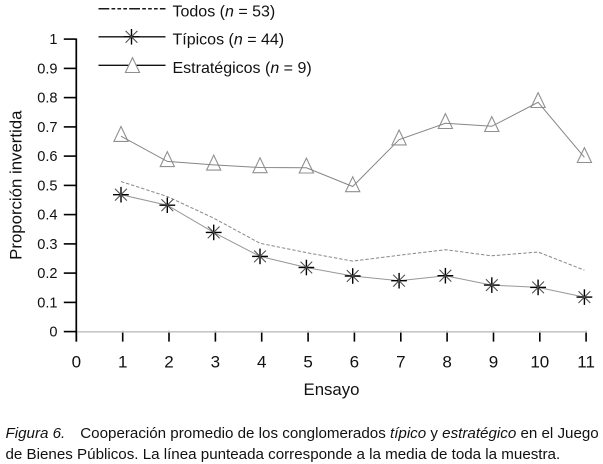 The image size is (603, 464). I want to click on svg-text: Estratégicos (n = 9), so click(242, 68).